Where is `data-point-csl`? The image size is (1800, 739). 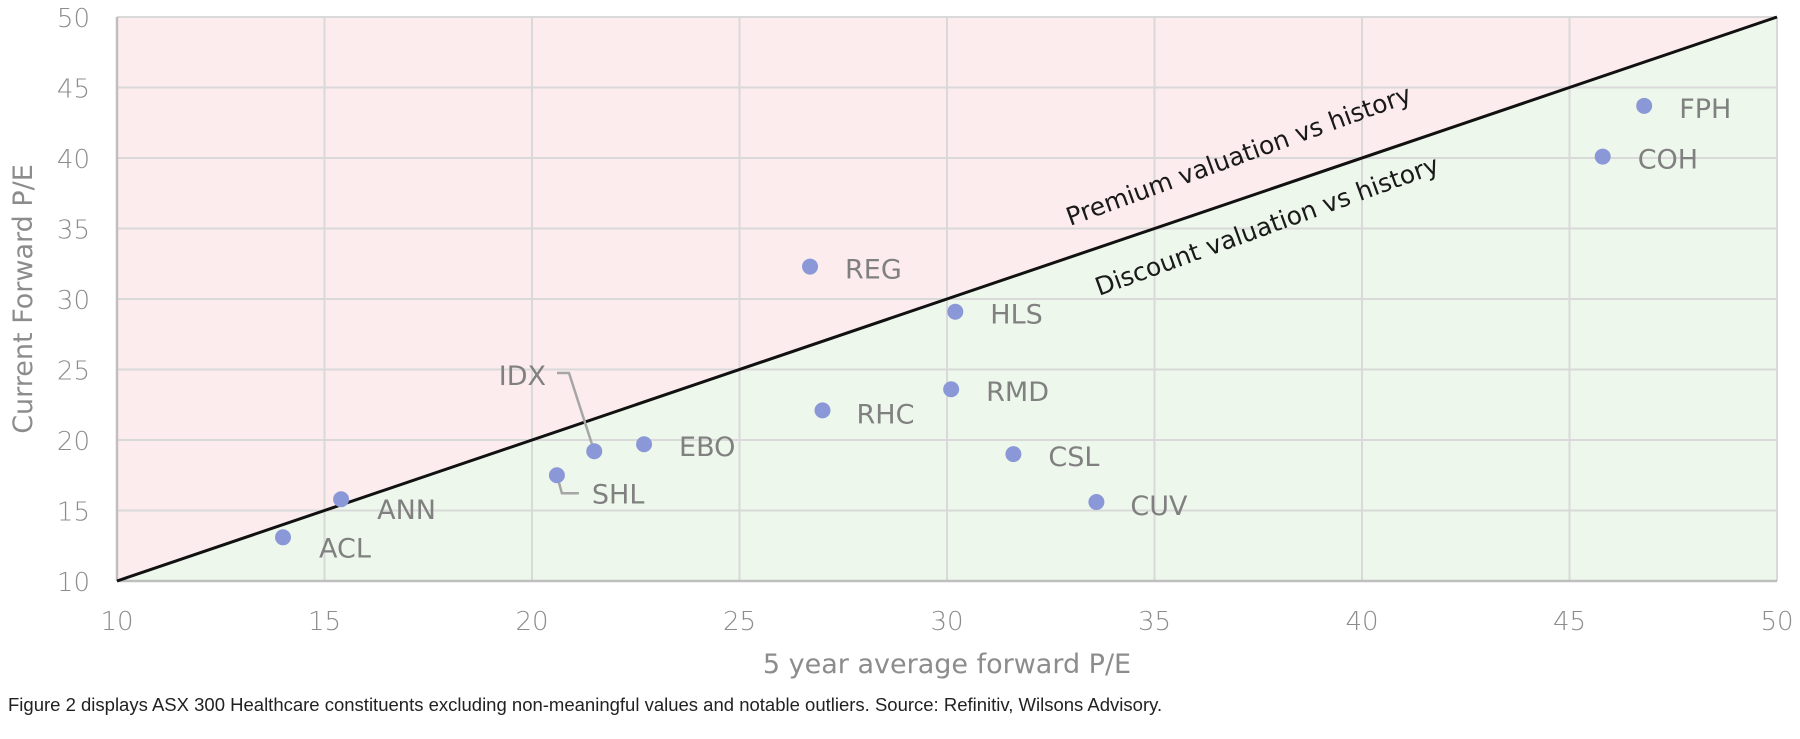
data-point-csl is located at coordinates (1013, 454).